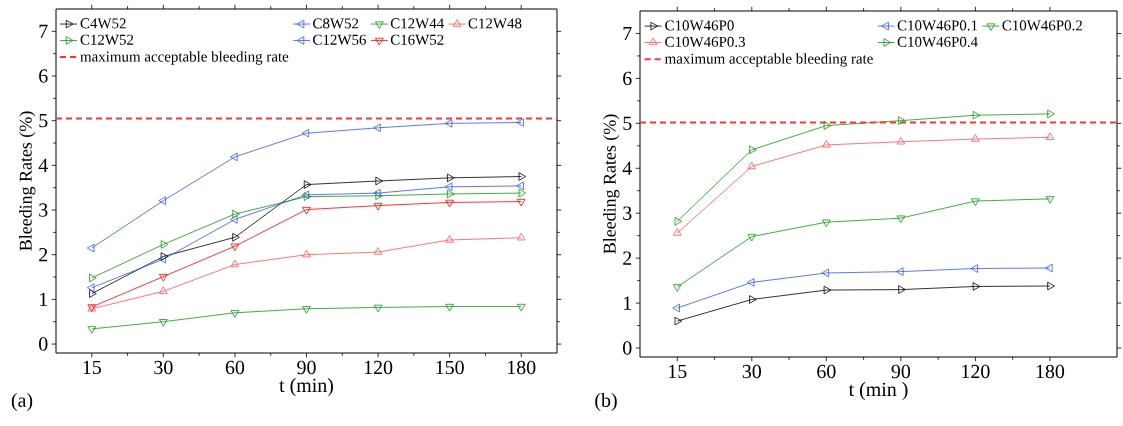  I want to click on x-axis-title: t (min ), so click(878, 391).